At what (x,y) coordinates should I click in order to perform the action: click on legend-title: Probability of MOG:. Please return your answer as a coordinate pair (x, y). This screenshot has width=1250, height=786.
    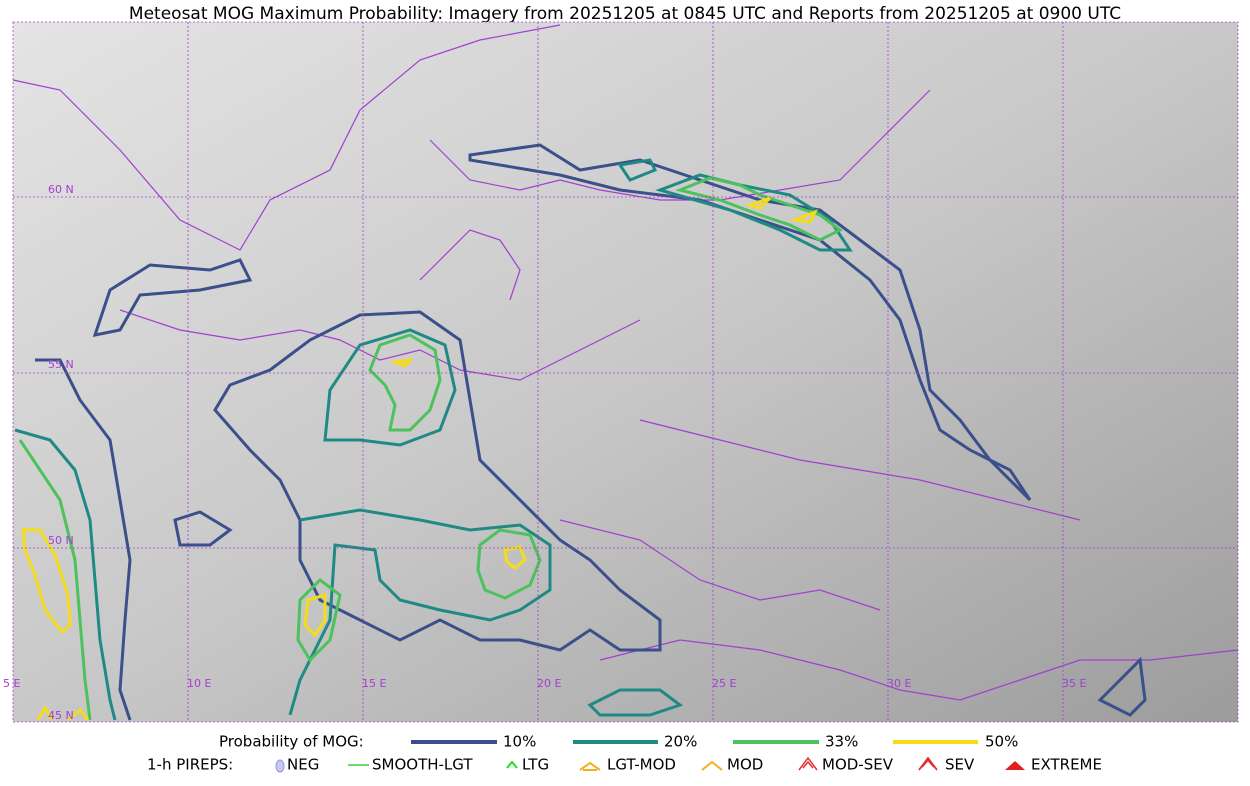
    Looking at the image, I should click on (291, 742).